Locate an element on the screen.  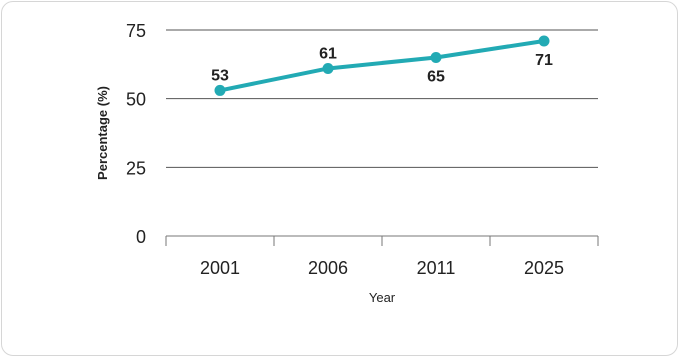
data-label-2011: 65 is located at coordinates (436, 76).